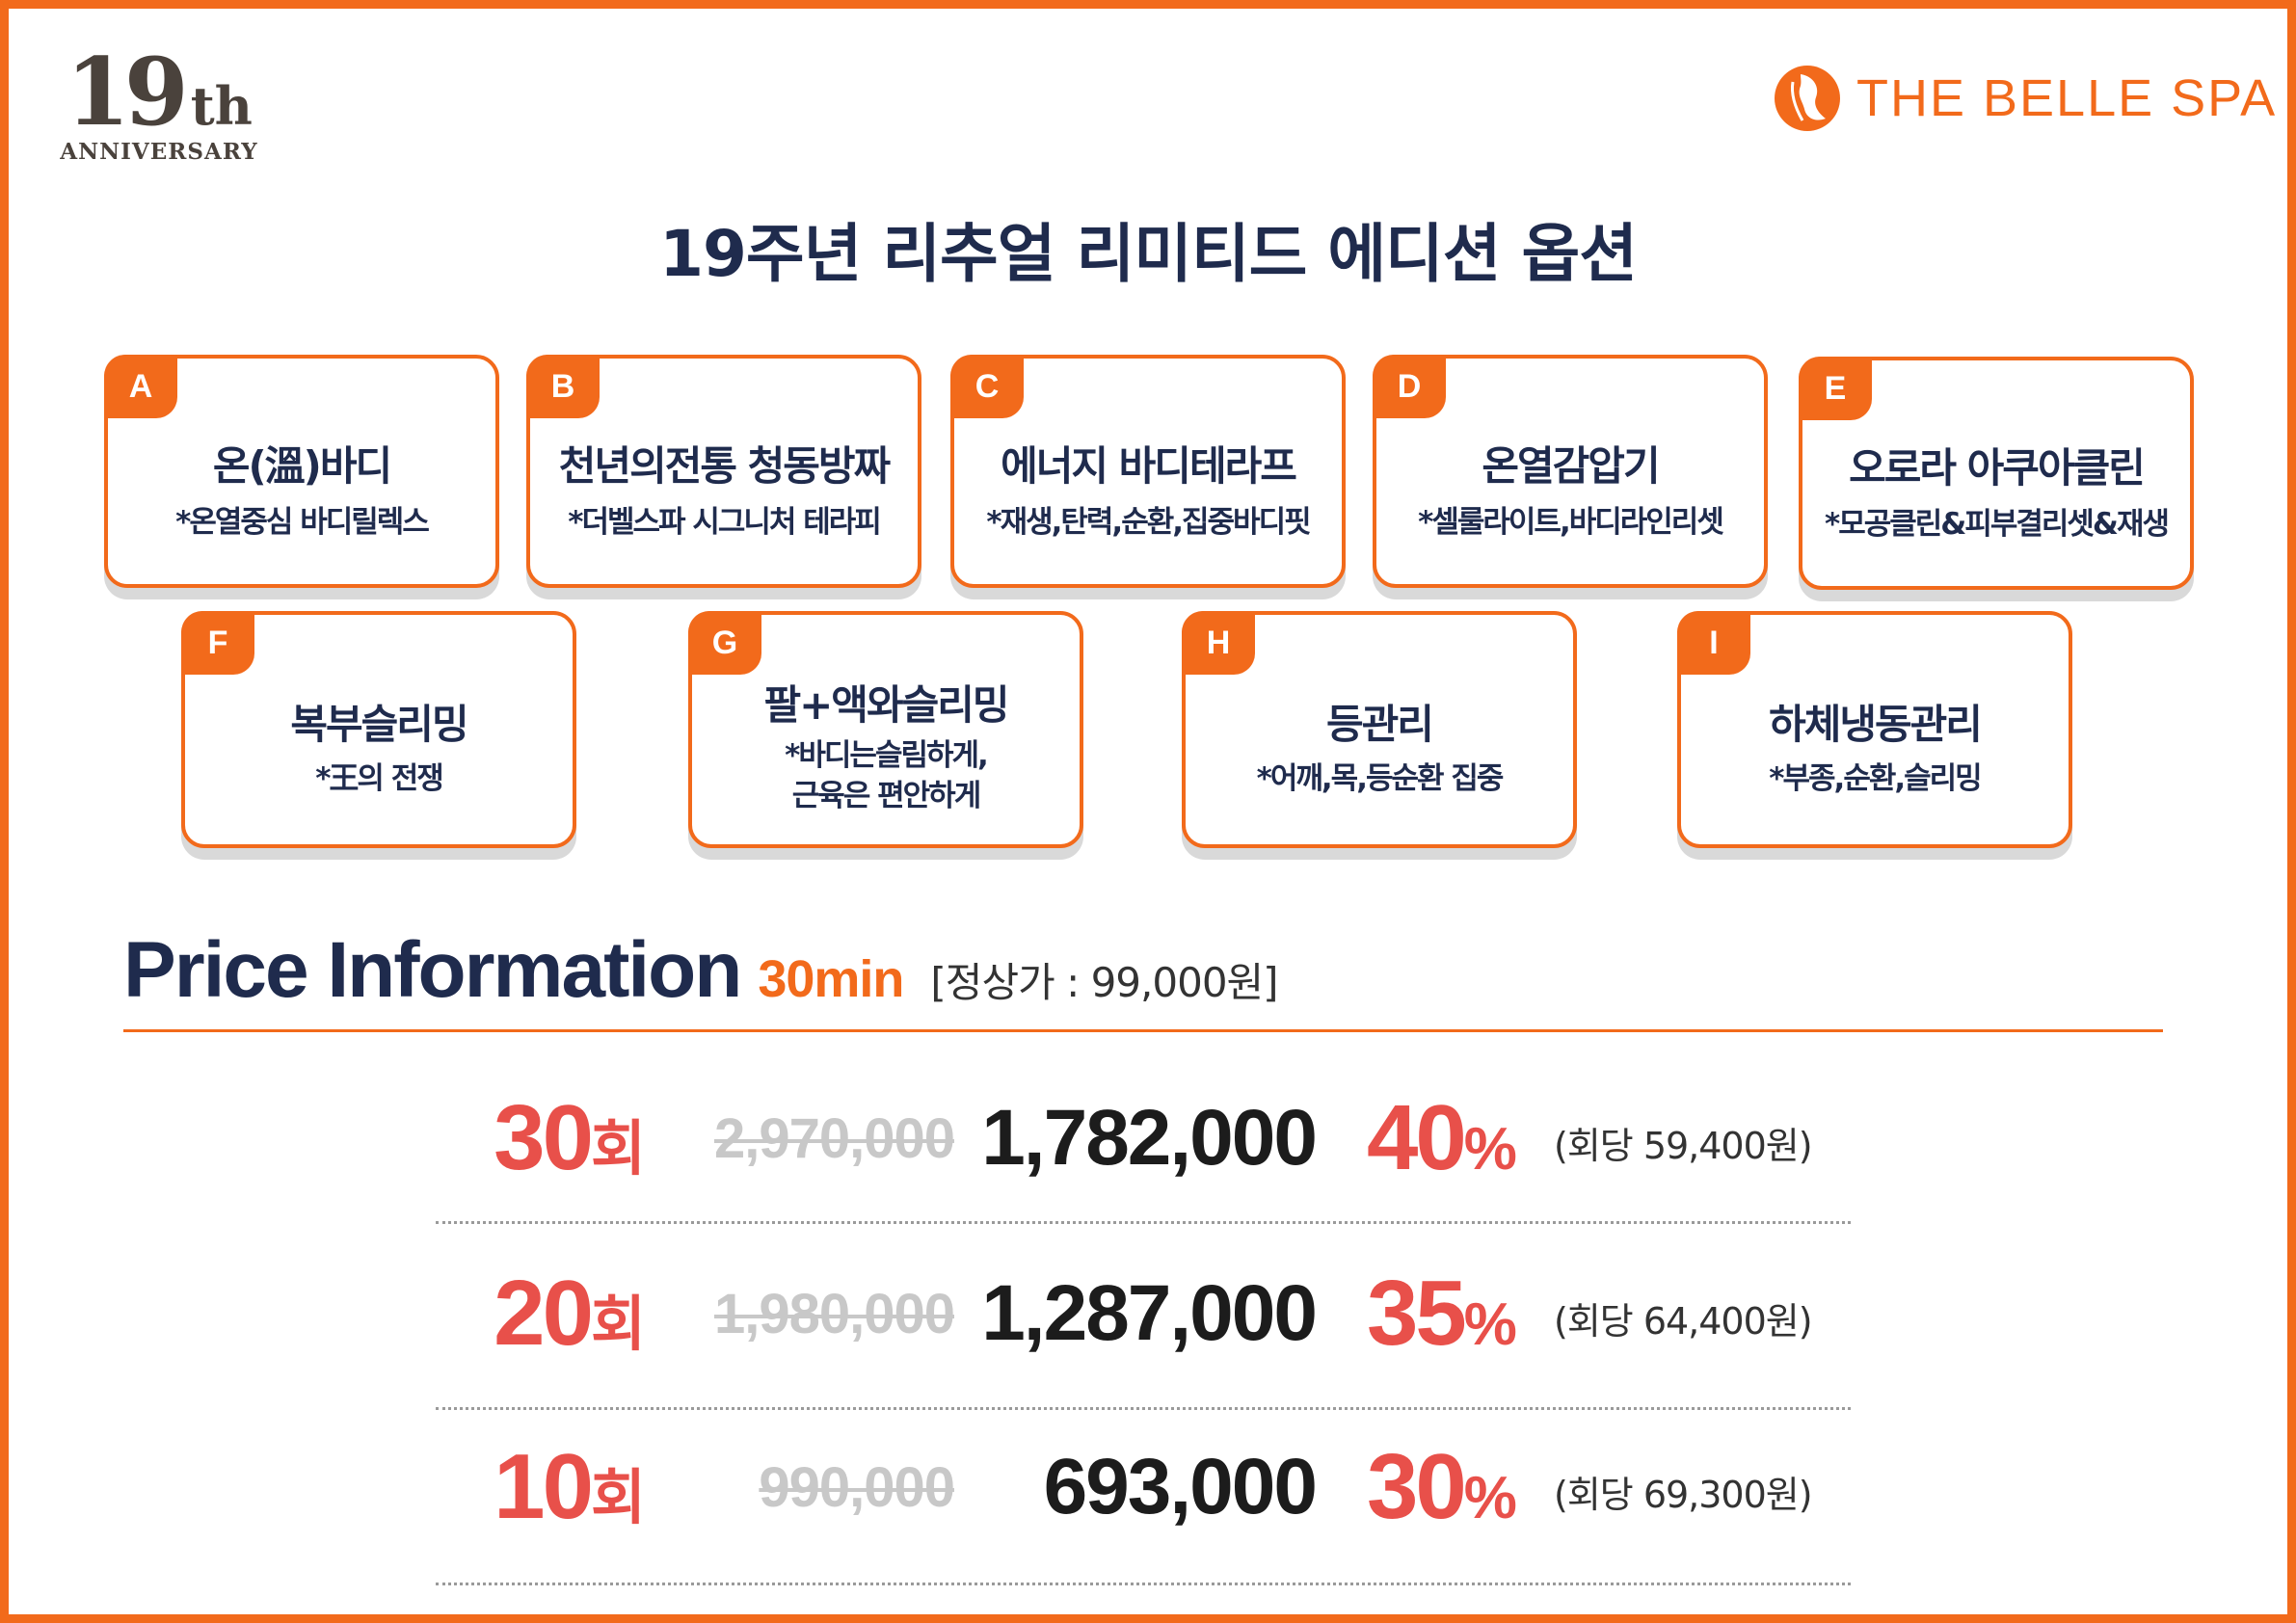 The width and height of the screenshot is (2296, 1623). Describe the element at coordinates (1442, 1313) in the screenshot. I see `discount-rate: 35%` at that location.